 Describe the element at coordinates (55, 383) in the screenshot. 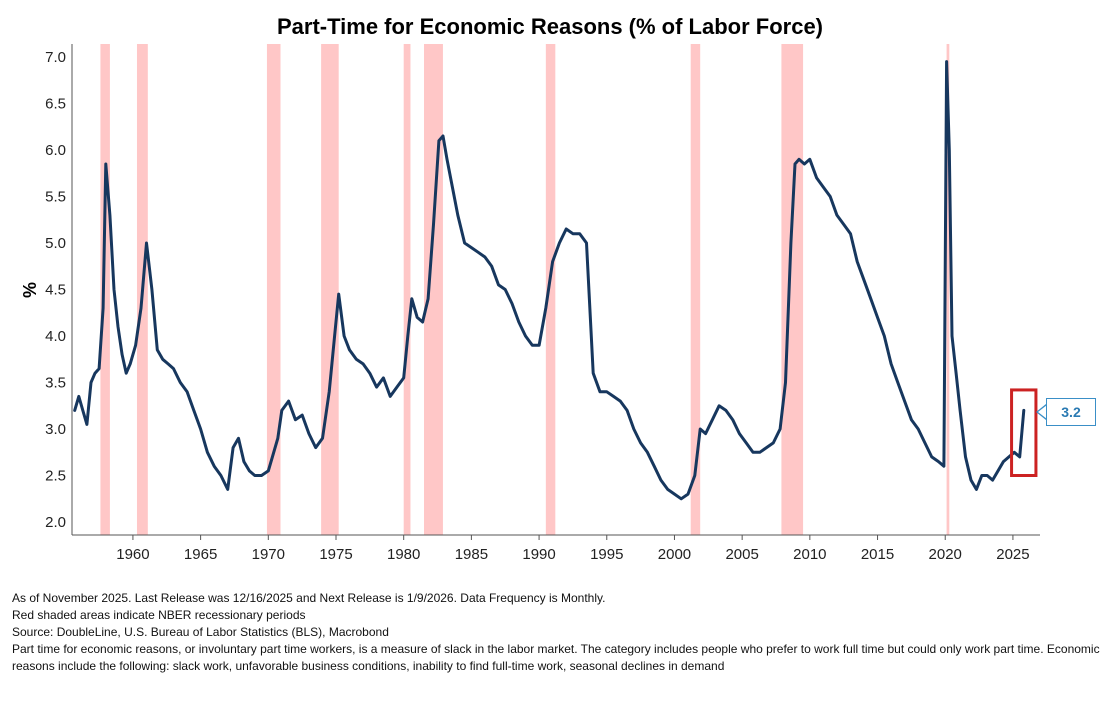

I see `y-tick-label-3: 3.5` at that location.